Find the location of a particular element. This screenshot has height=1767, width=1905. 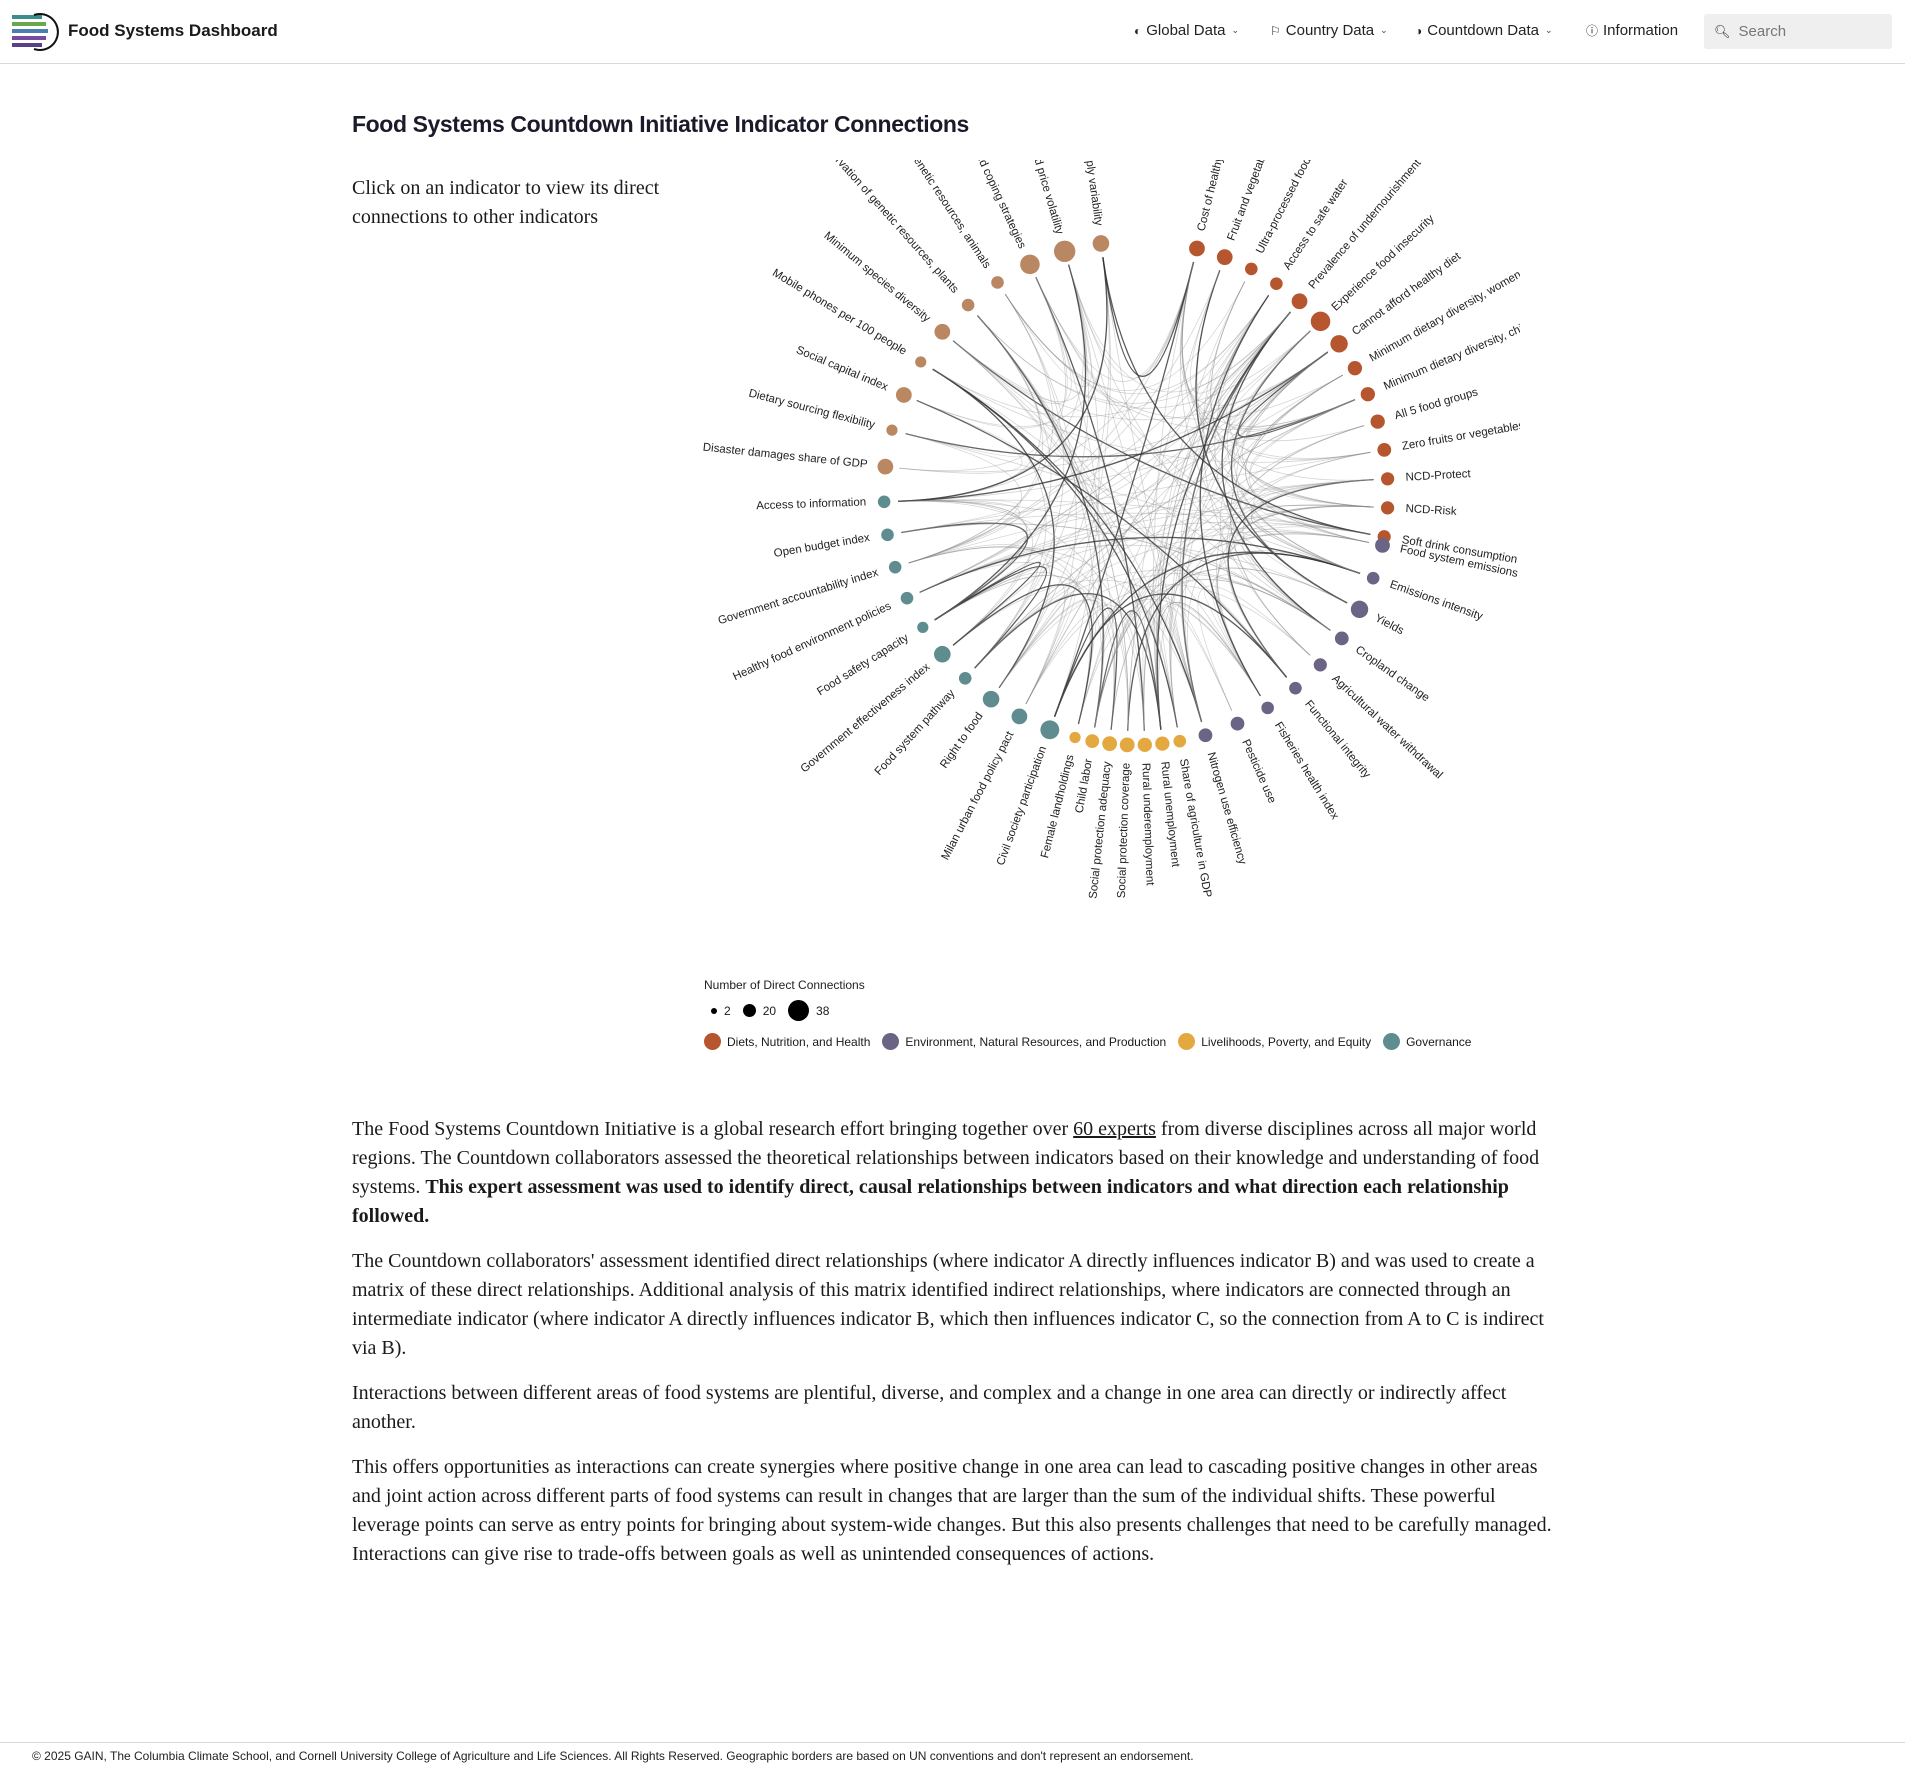

indicator-label: Minimum dietary diversity, child is located at coordinates (1451, 355).